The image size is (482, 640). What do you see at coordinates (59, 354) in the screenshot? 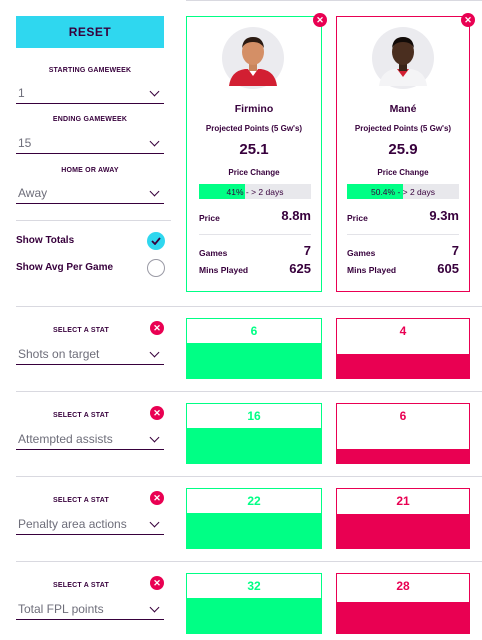
I see `stat-select-value: Shots on target` at bounding box center [59, 354].